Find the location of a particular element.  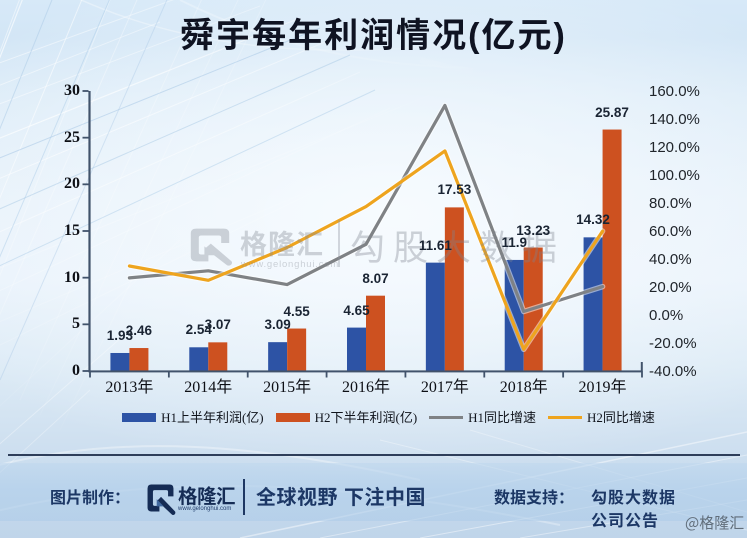

bar-h2-2015年 is located at coordinates (297, 349).